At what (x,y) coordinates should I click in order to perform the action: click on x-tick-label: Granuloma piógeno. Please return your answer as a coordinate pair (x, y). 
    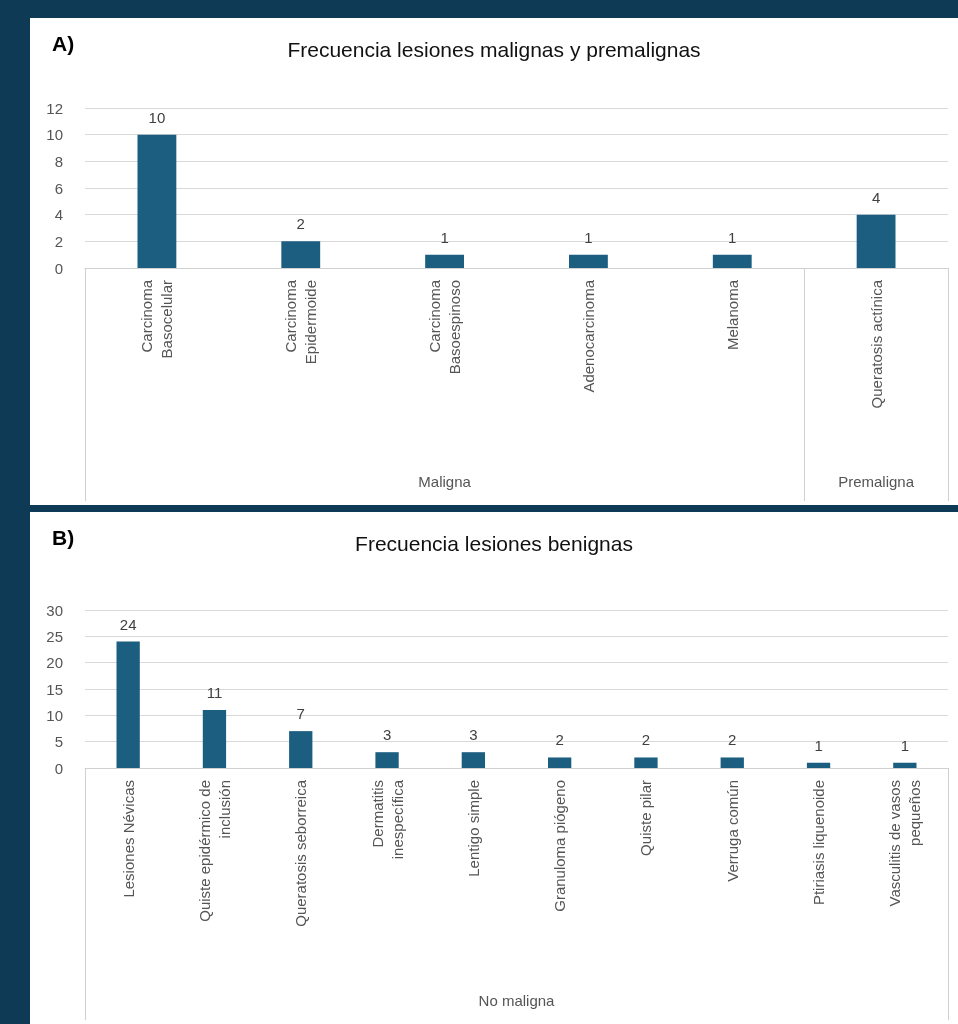
    Looking at the image, I should click on (560, 846).